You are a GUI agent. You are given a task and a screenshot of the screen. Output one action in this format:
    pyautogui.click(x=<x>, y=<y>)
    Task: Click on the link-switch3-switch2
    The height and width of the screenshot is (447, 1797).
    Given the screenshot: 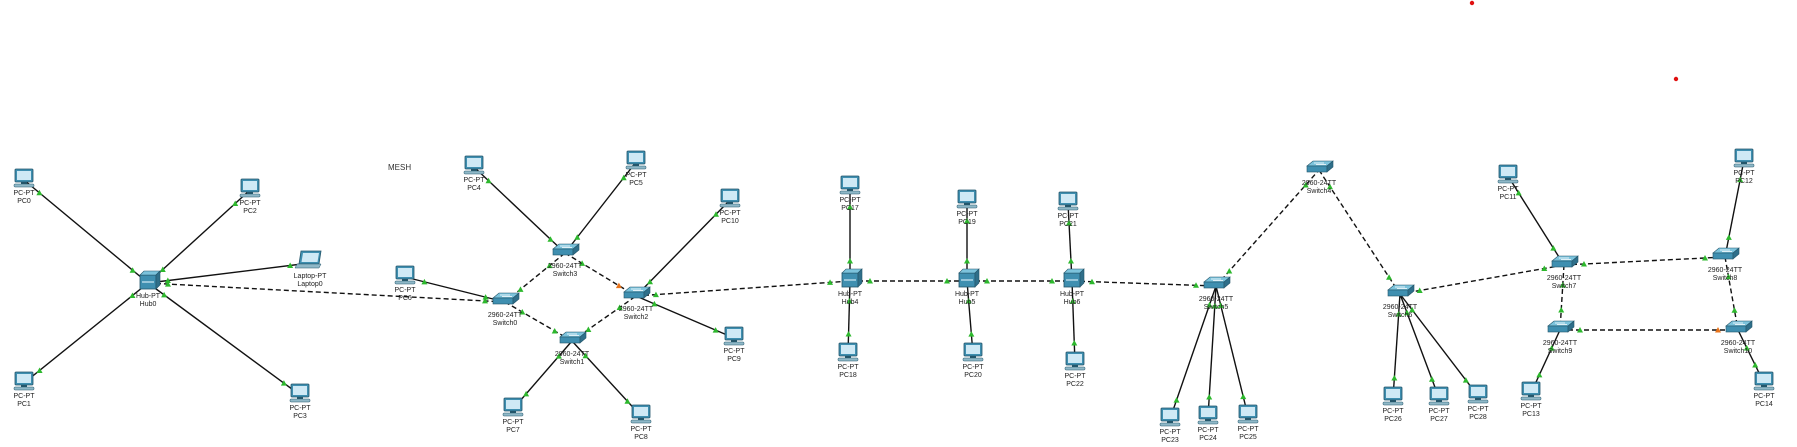 What is the action you would take?
    pyautogui.click(x=600, y=274)
    